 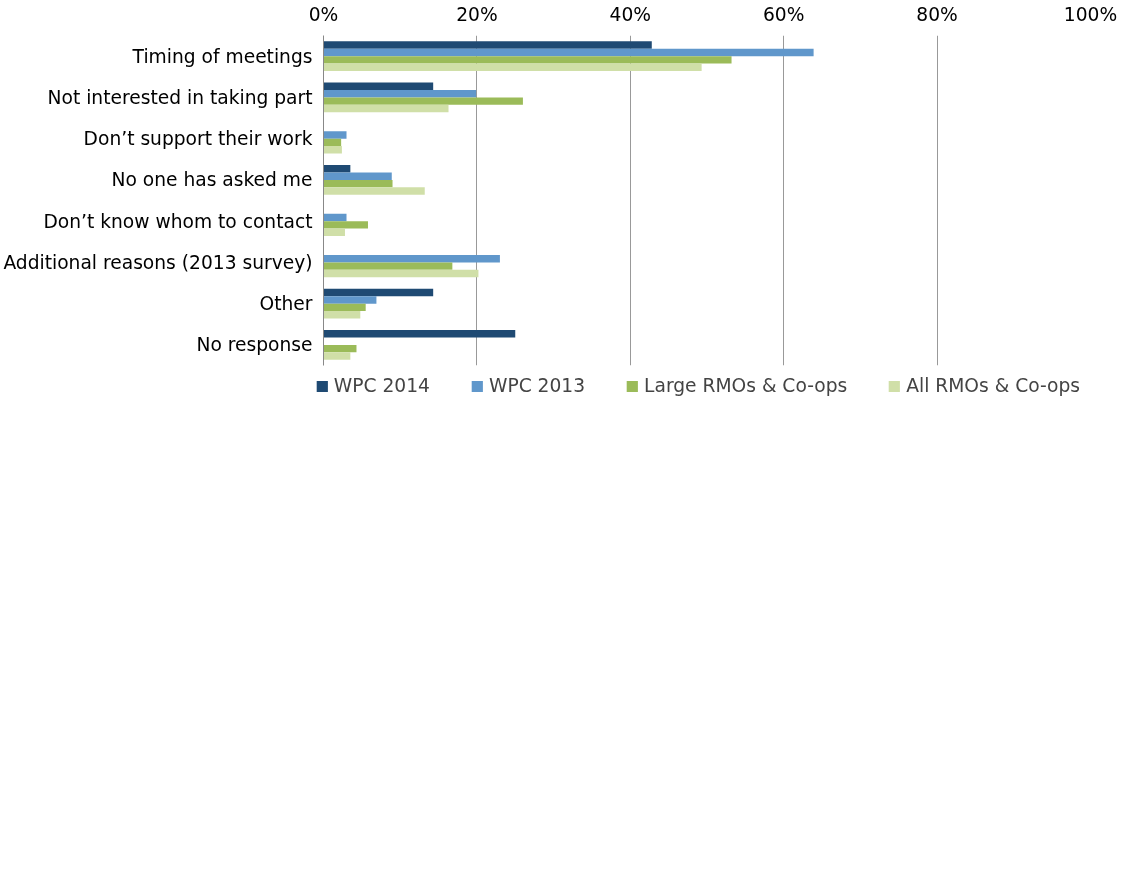 What do you see at coordinates (993, 385) in the screenshot?
I see `legend-label: All RMOs & Co-ops` at bounding box center [993, 385].